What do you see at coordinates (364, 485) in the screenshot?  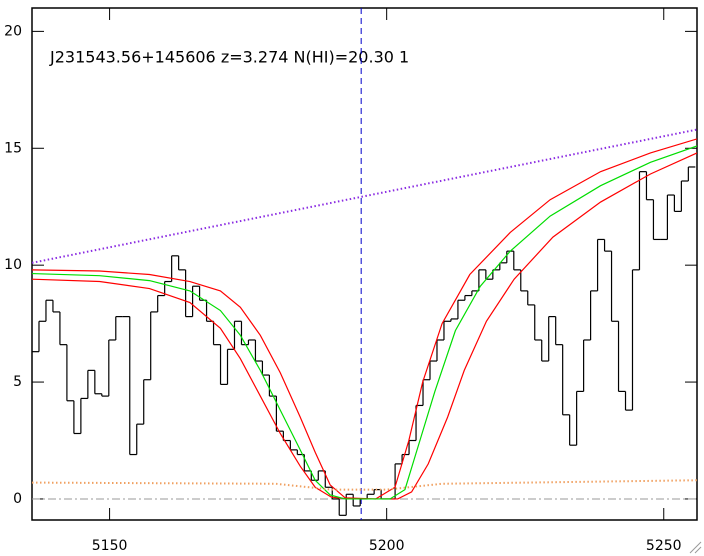 I see `model-curve` at bounding box center [364, 485].